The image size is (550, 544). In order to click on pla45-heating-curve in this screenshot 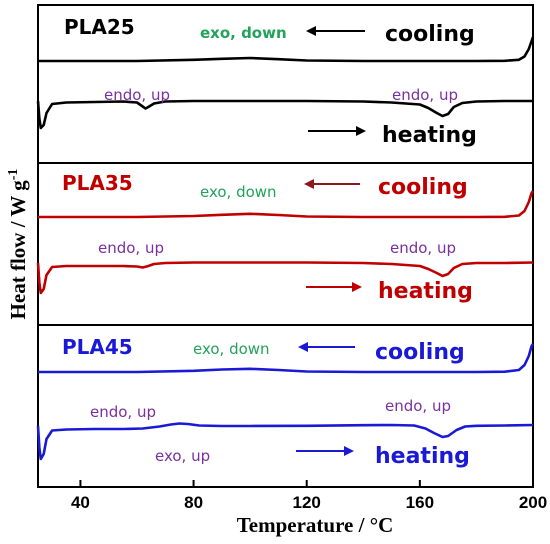, I will do `click(285, 441)`.